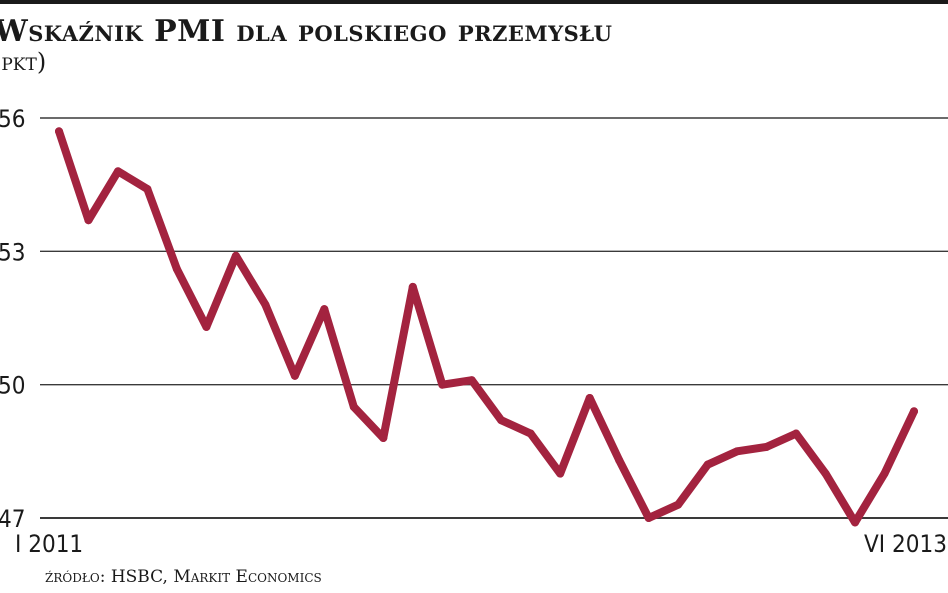 The width and height of the screenshot is (948, 593). Describe the element at coordinates (12, 319) in the screenshot. I see `y-tick-labels: 56 53 50 47` at that location.